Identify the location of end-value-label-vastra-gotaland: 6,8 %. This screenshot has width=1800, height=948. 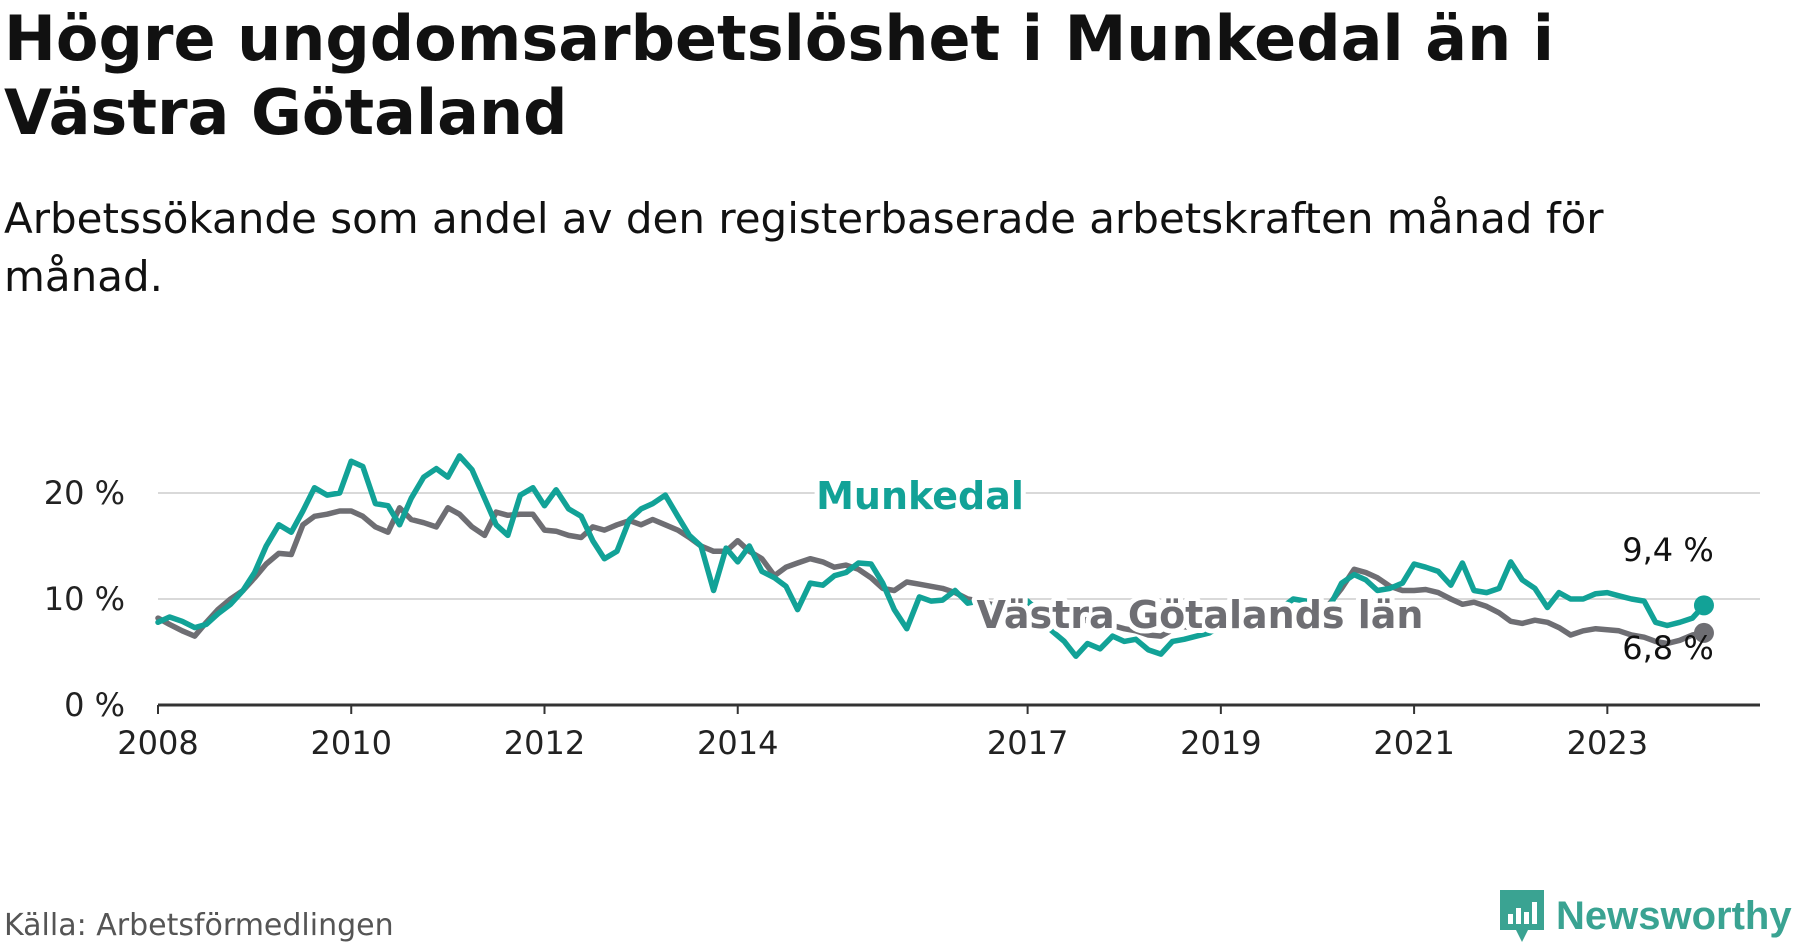
(1667, 648).